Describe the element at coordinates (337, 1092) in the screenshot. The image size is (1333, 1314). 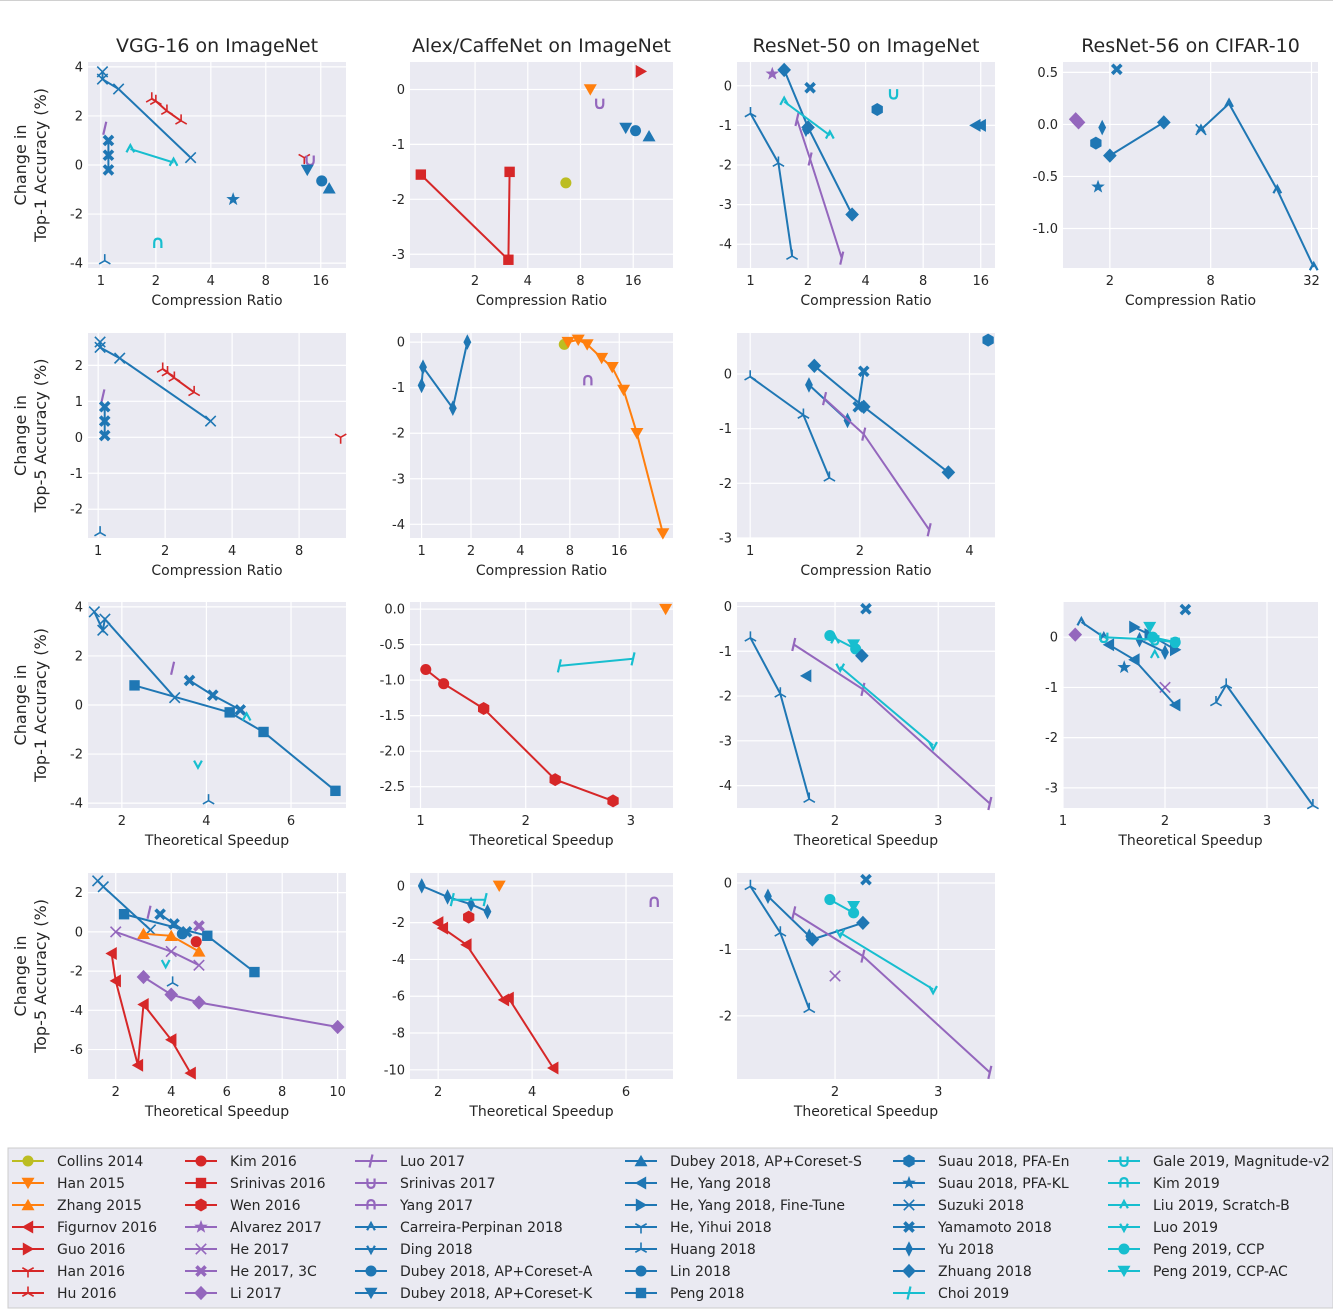
I see `x-tick-label: 10` at that location.